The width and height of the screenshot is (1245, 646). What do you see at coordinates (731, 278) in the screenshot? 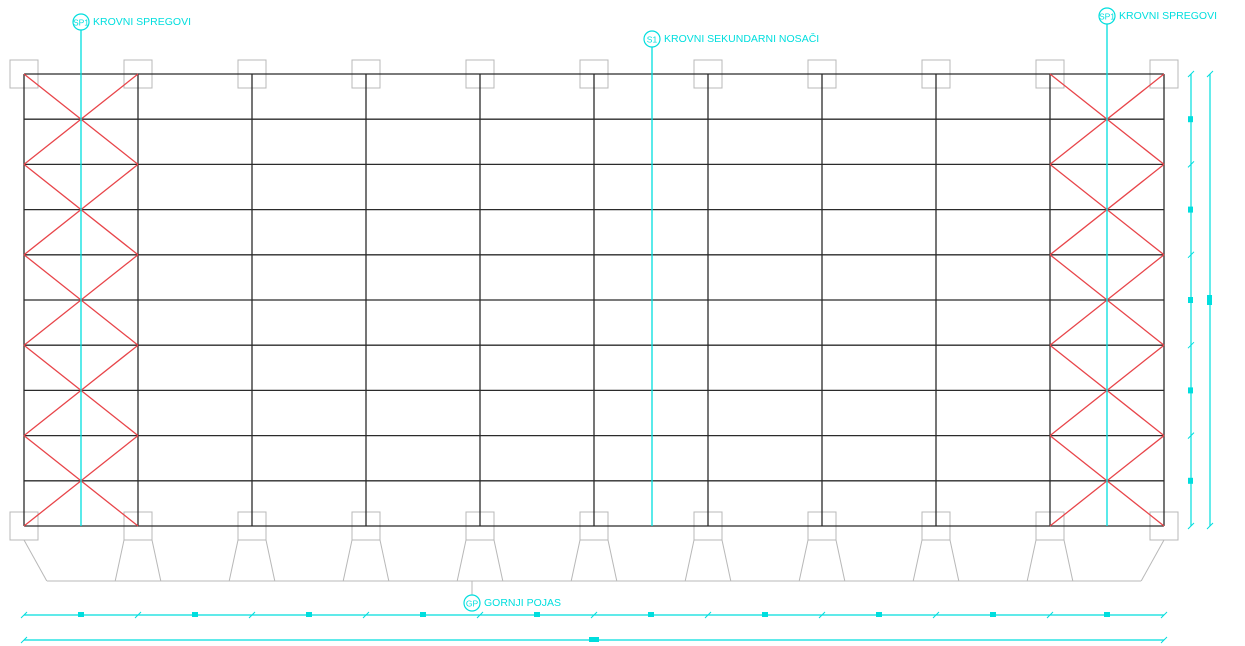
I see `label-s1: S1 KROVNI SEKUNDARNI NOSAČI` at bounding box center [731, 278].